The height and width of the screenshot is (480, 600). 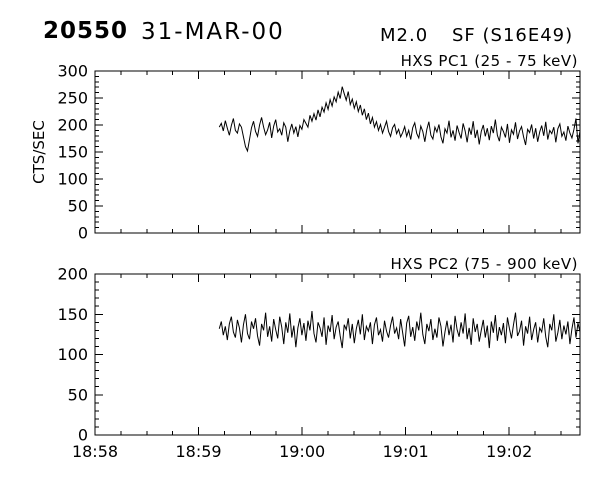 What do you see at coordinates (513, 35) in the screenshot?
I see `flare-type-location: SF (S16E49)` at bounding box center [513, 35].